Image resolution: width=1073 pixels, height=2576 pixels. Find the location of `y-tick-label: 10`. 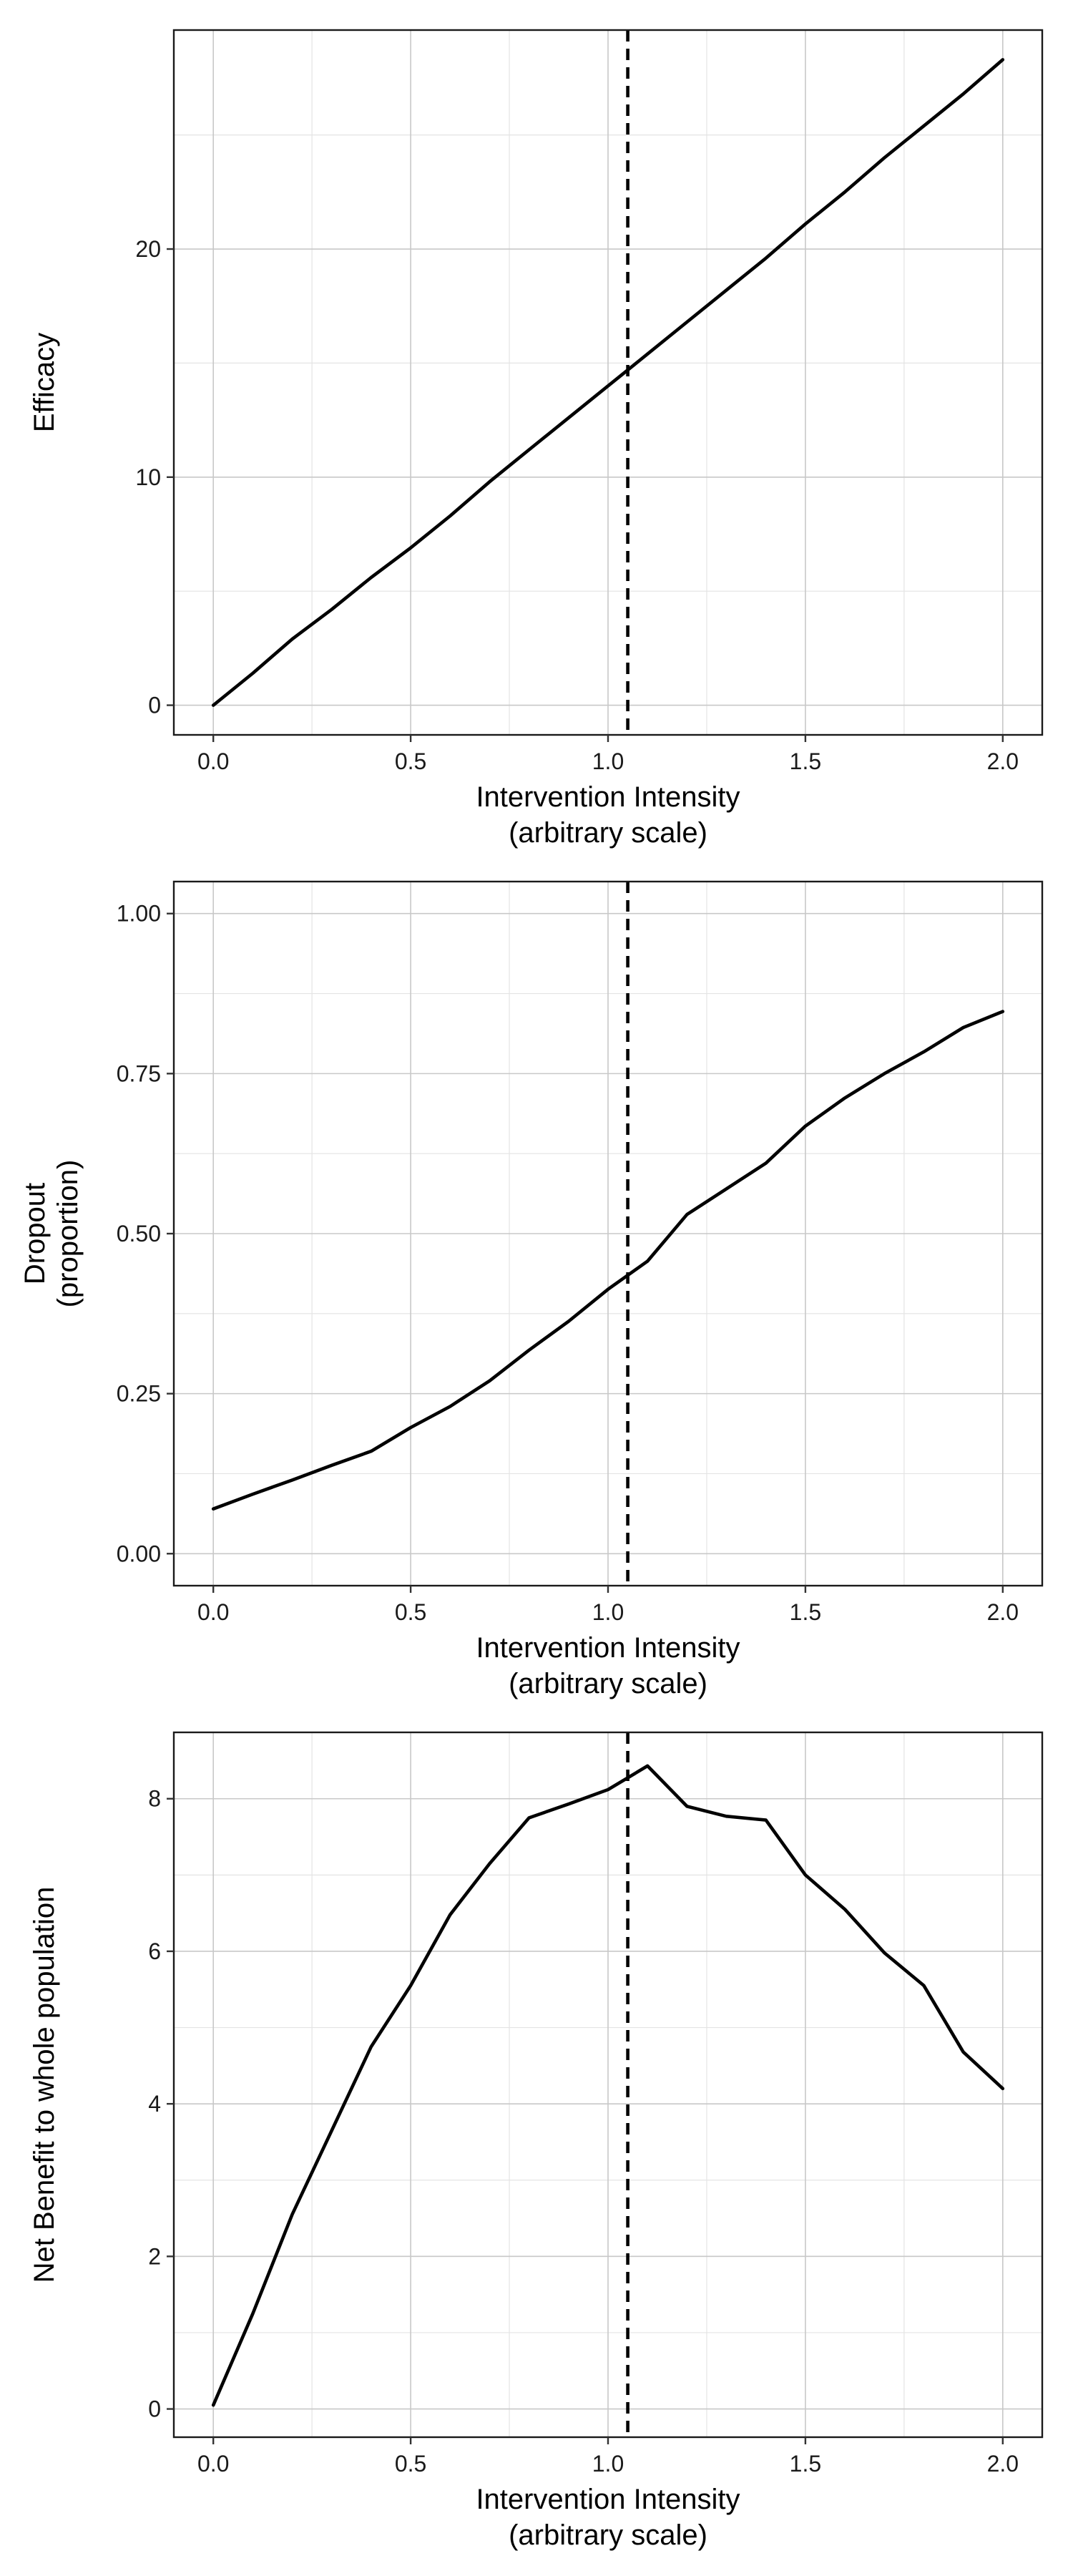

y-tick-label: 10 is located at coordinates (148, 477).